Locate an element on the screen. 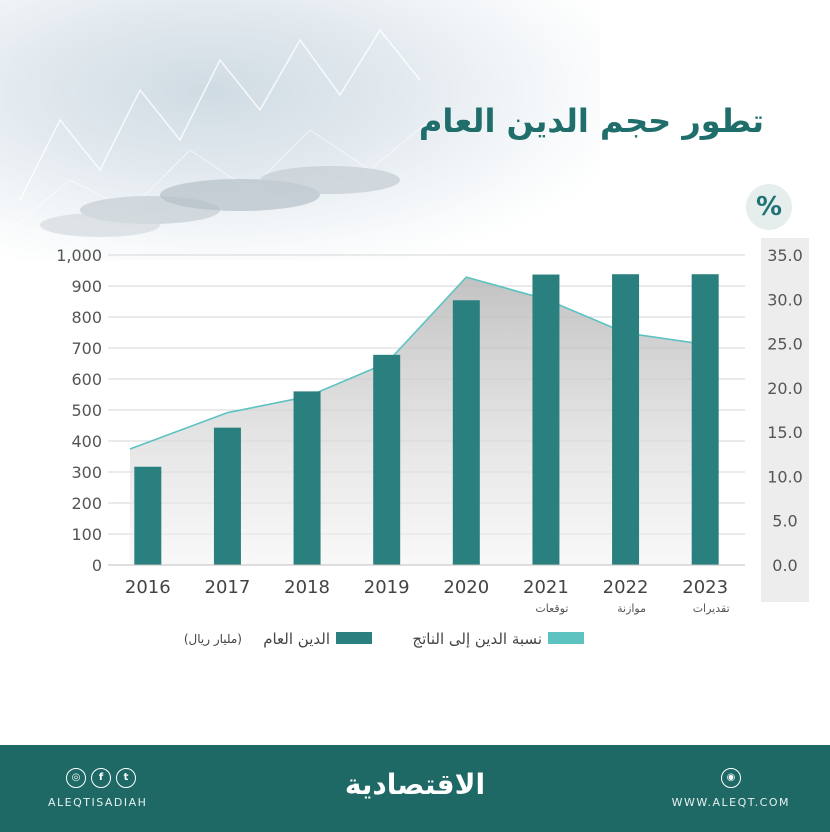 The height and width of the screenshot is (832, 830). y-left-tick-label: 0 is located at coordinates (97, 565).